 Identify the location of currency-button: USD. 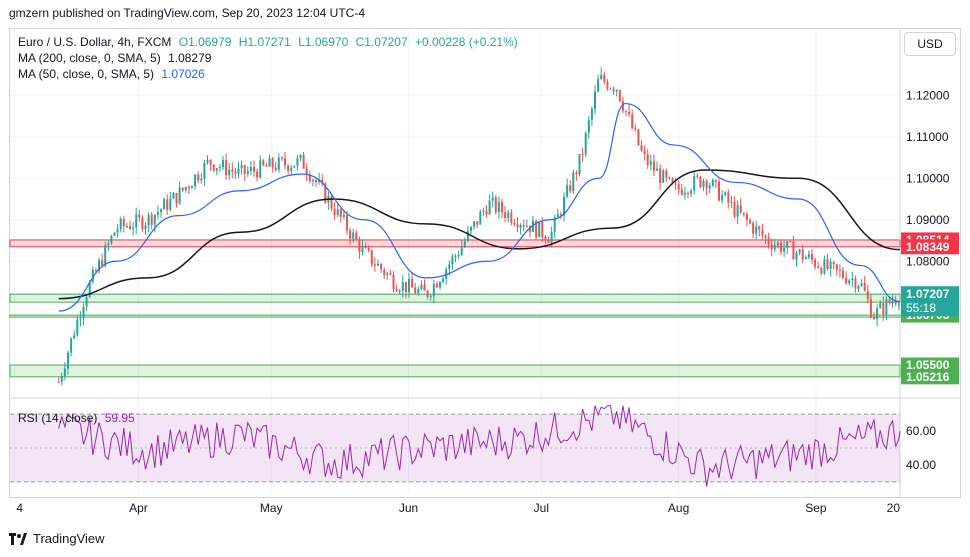
(930, 44).